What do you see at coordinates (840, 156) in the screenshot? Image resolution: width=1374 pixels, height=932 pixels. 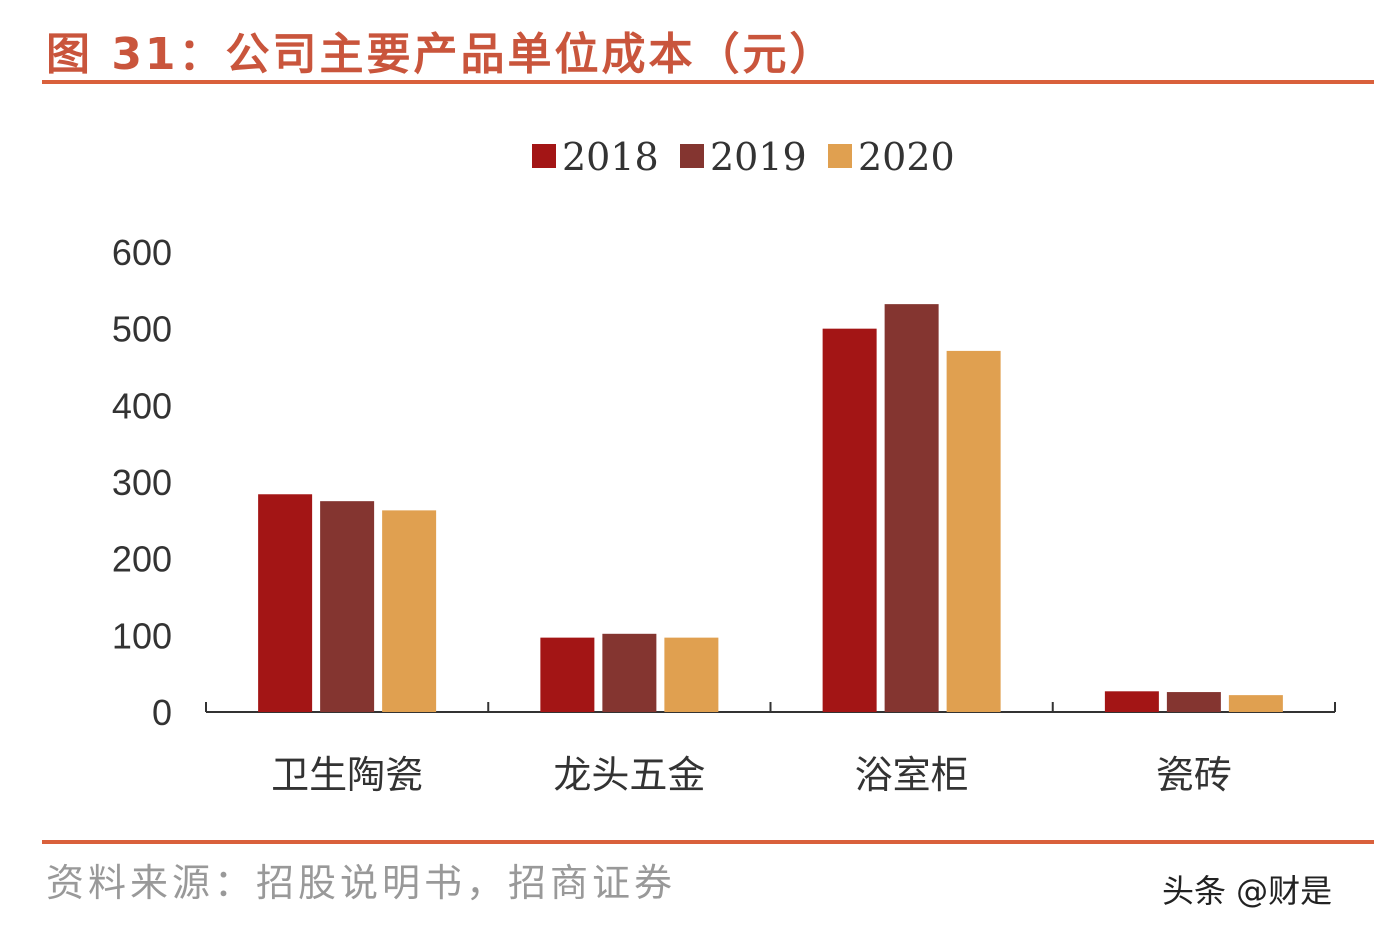 I see `legend-swatch-2020` at bounding box center [840, 156].